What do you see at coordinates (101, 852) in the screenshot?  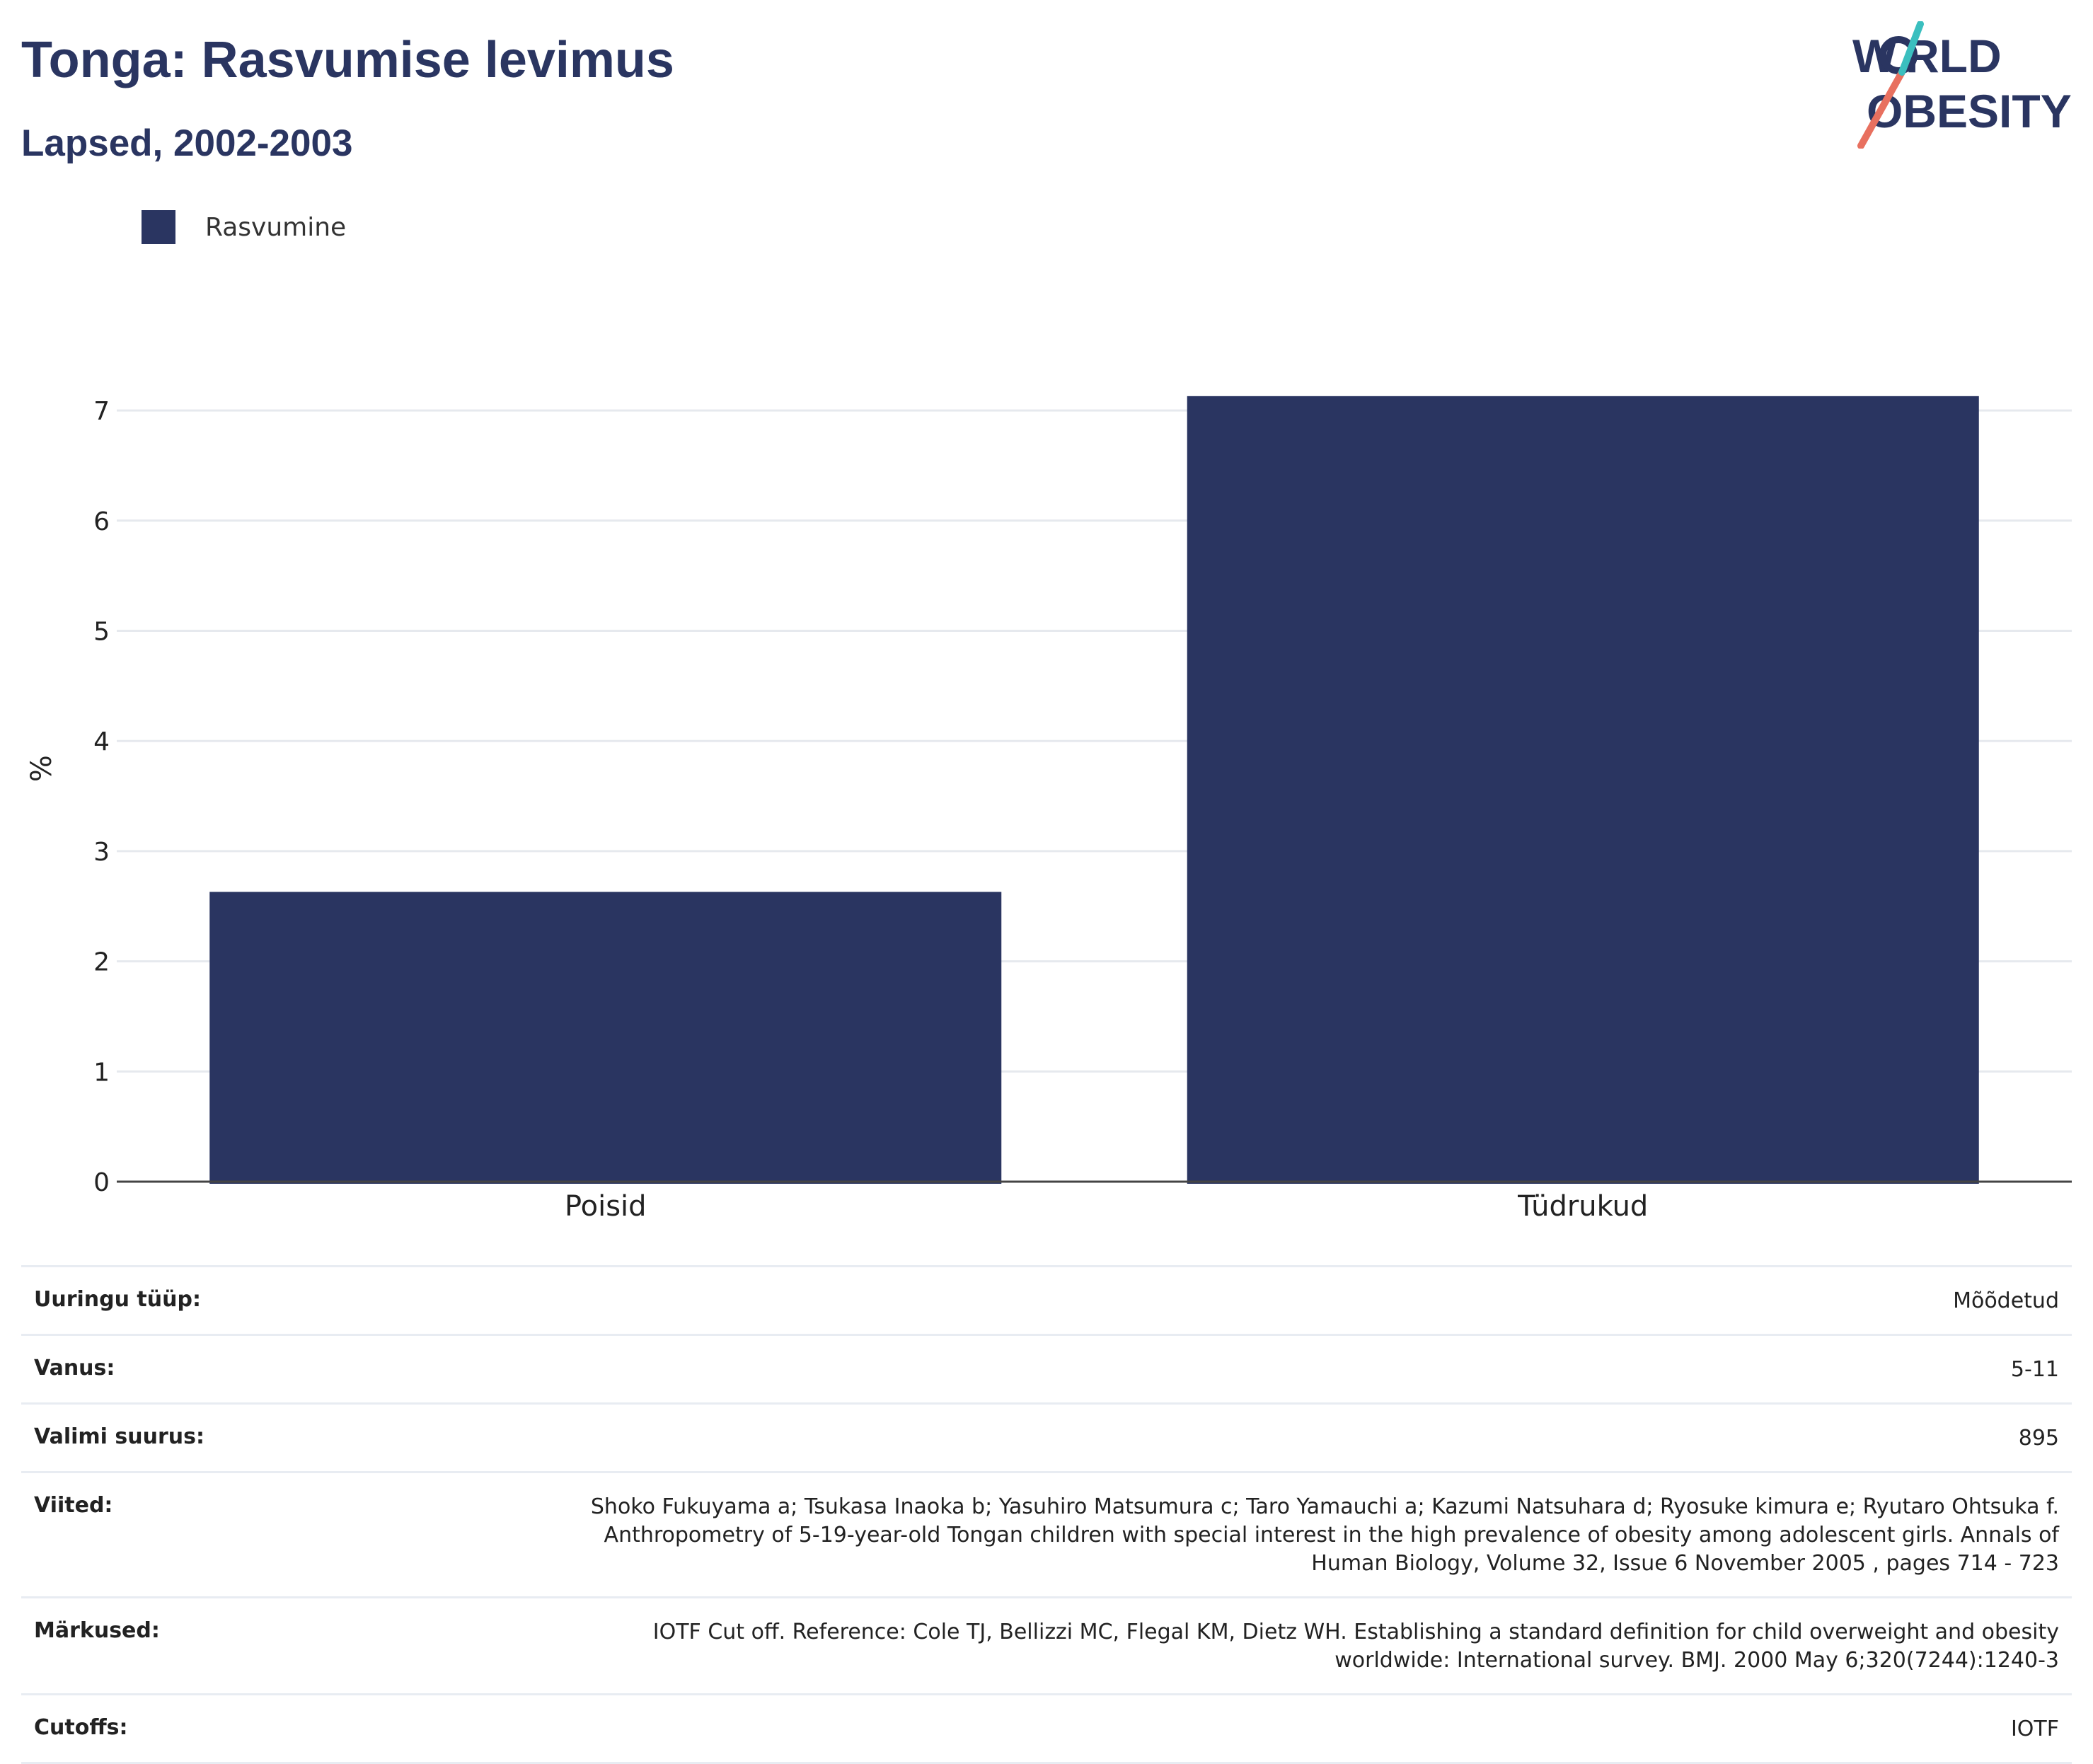 I see `y-tick-label: 3` at bounding box center [101, 852].